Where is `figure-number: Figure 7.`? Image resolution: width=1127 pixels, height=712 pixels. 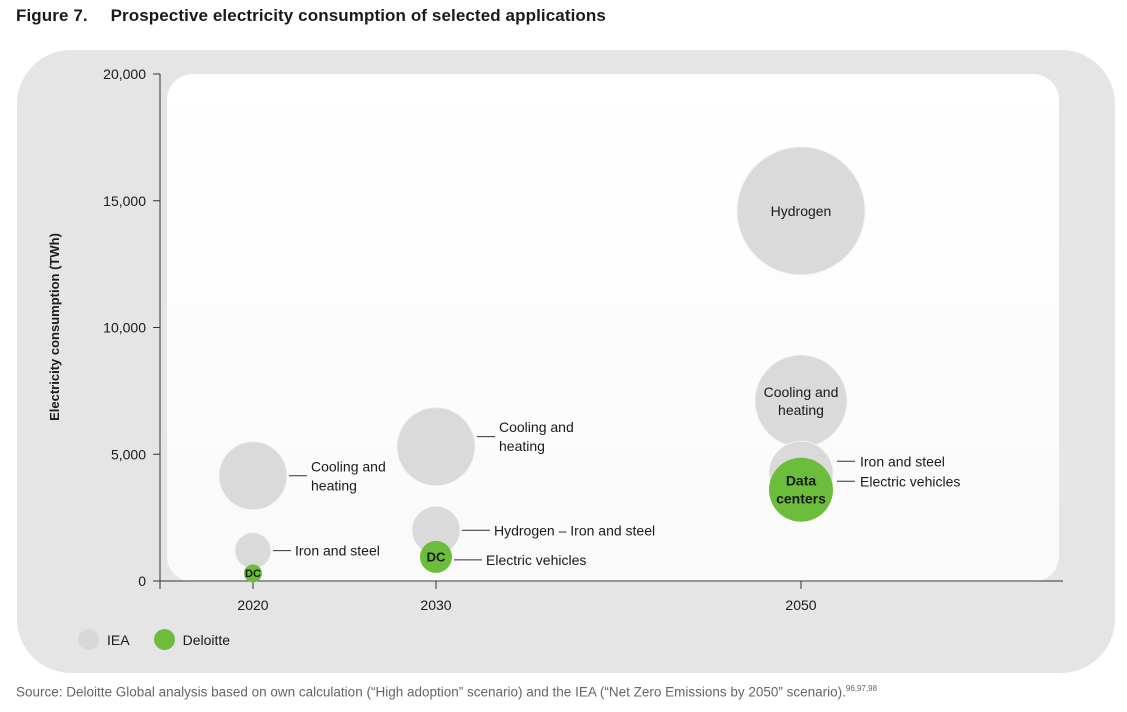
figure-number: Figure 7. is located at coordinates (52, 15).